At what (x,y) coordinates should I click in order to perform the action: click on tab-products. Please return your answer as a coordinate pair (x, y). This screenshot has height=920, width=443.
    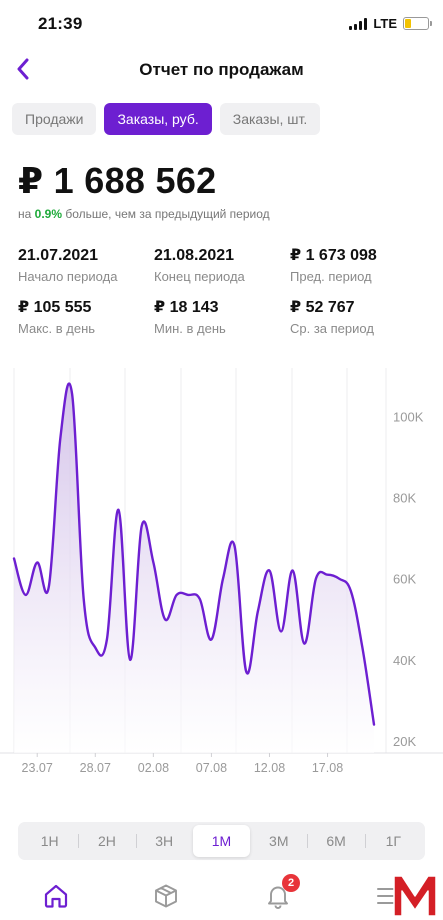
    Looking at the image, I should click on (166, 896).